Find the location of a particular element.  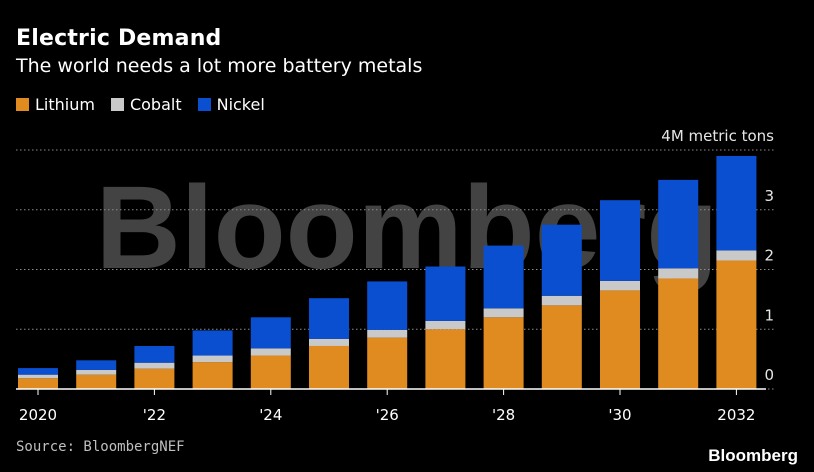

y-tick-label: 2 is located at coordinates (769, 256).